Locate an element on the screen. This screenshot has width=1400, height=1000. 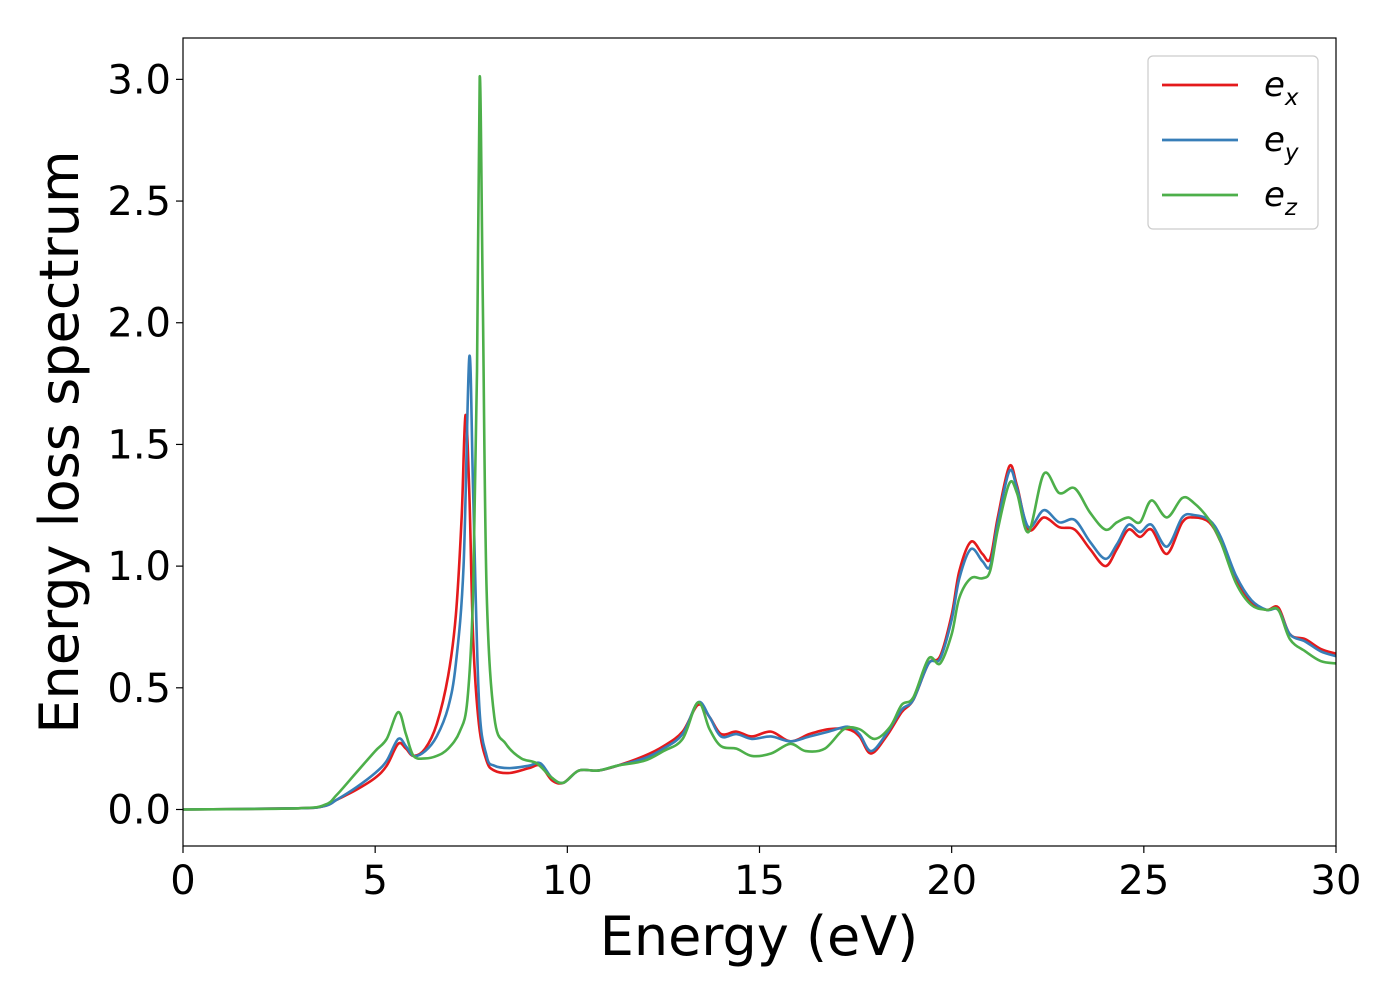
x-tick-label: 10 is located at coordinates (567, 881).